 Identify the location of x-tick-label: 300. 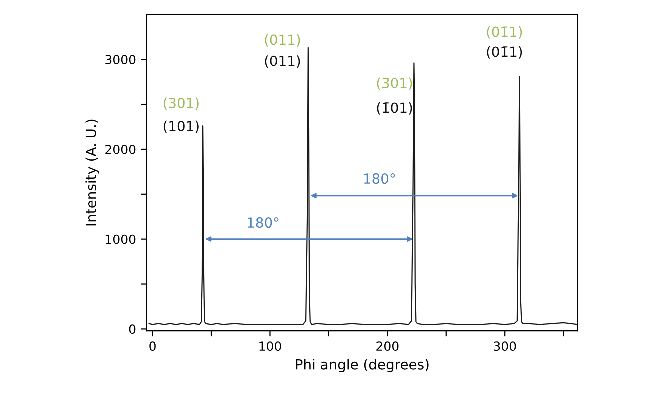
(505, 347).